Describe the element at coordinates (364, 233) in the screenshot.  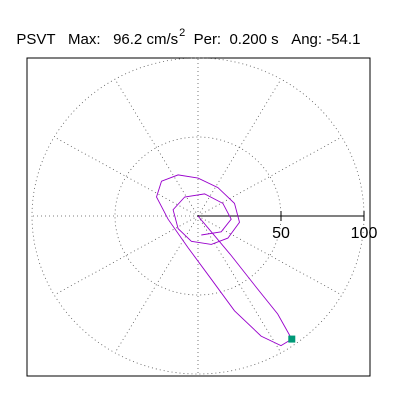
I see `radial-tick-label: 100` at that location.